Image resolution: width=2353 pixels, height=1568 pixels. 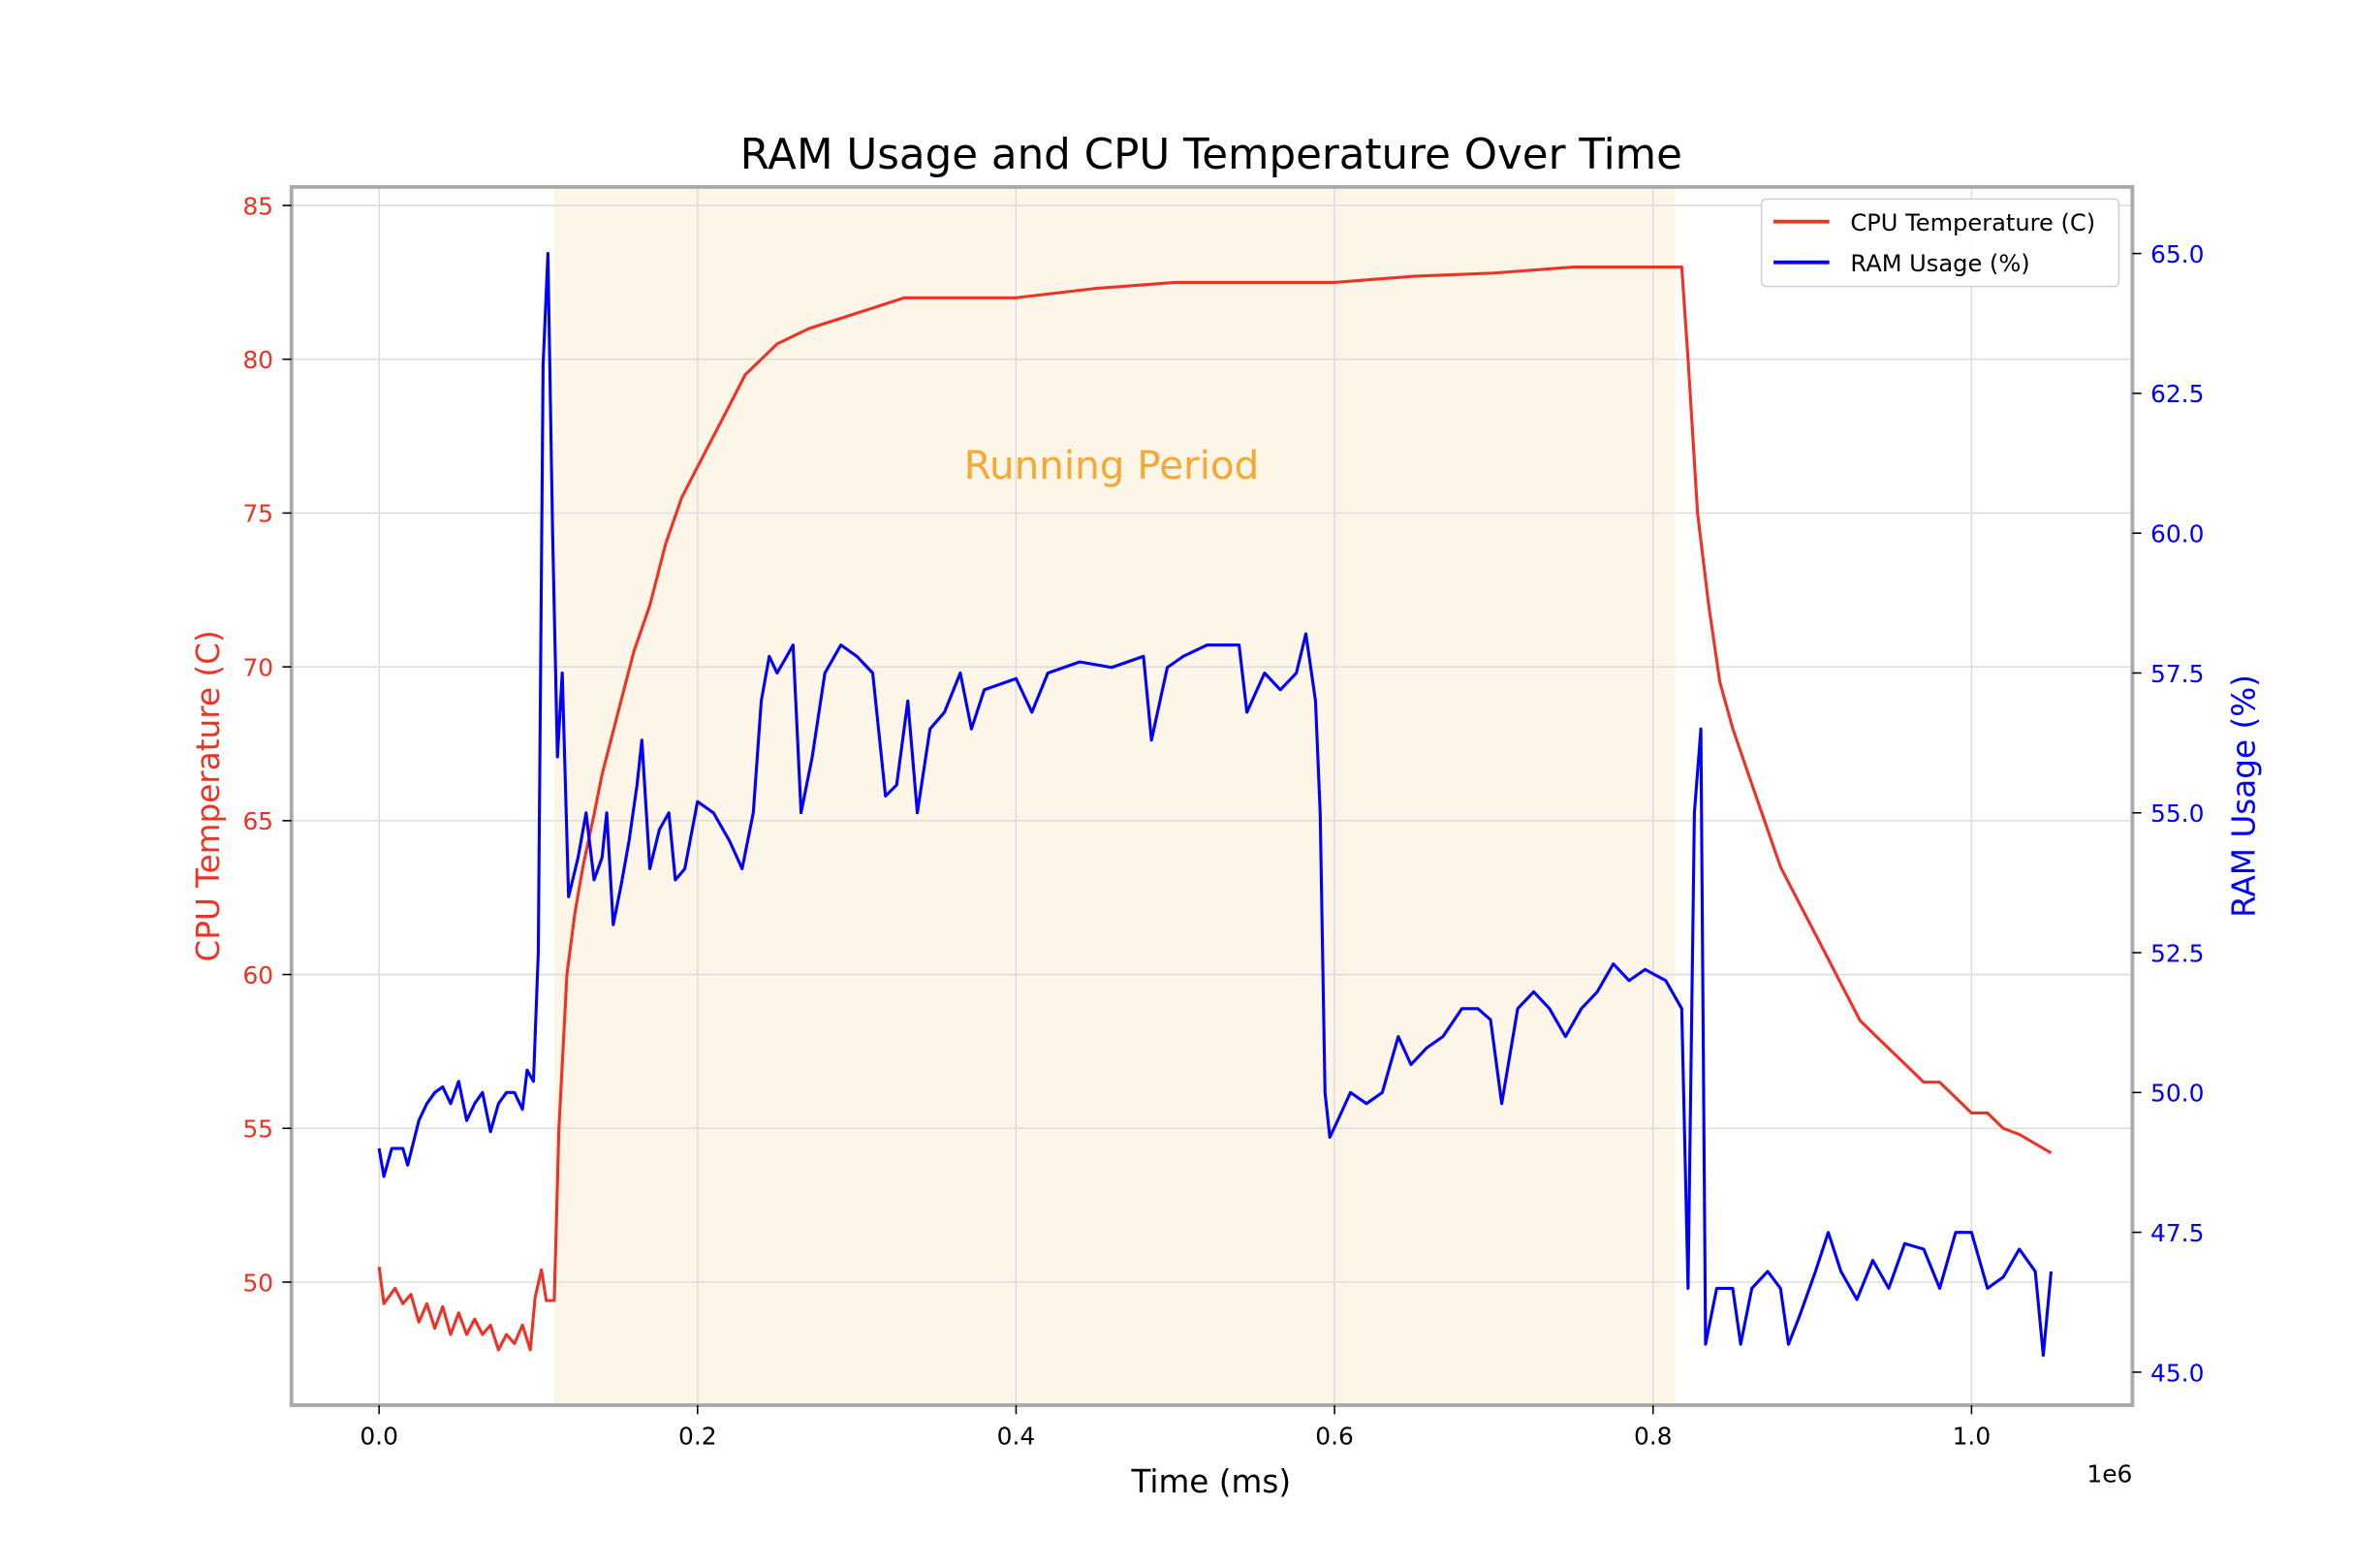 I want to click on left-y-tick-label: 75, so click(x=257, y=514).